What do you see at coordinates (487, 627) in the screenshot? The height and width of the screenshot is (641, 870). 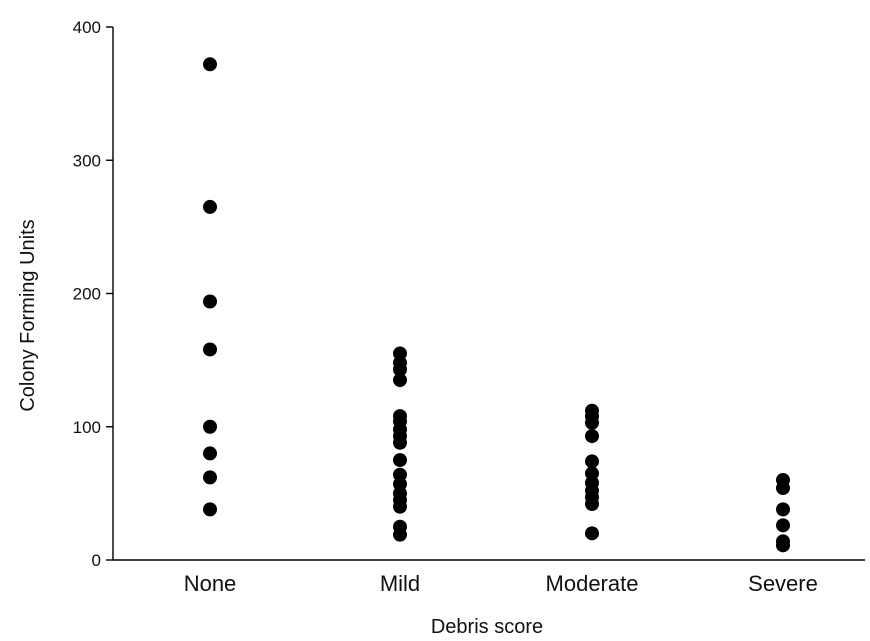 I see `x-axis-title: Debris score` at bounding box center [487, 627].